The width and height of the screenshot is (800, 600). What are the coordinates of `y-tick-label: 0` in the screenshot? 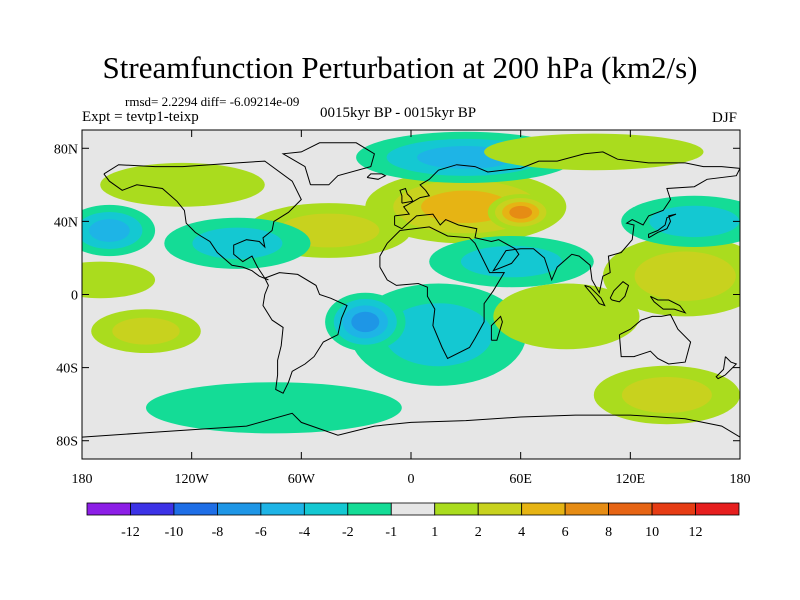 It's located at (74, 296).